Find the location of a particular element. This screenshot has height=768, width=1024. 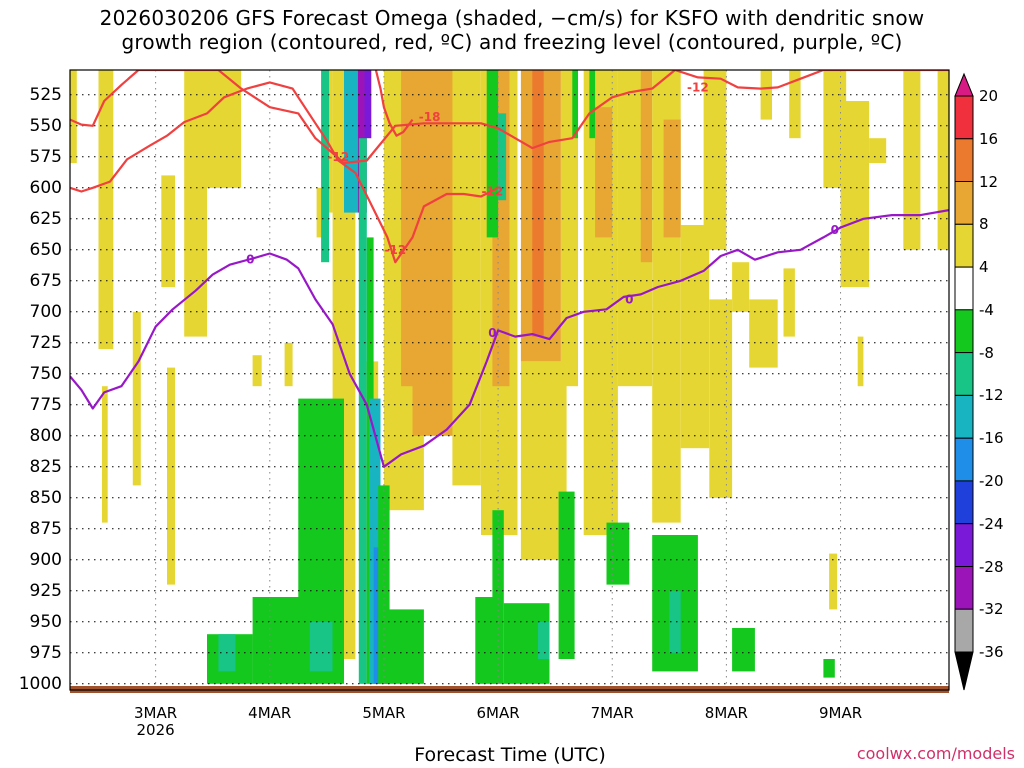

dgz-inner-contour is located at coordinates (394, 103).